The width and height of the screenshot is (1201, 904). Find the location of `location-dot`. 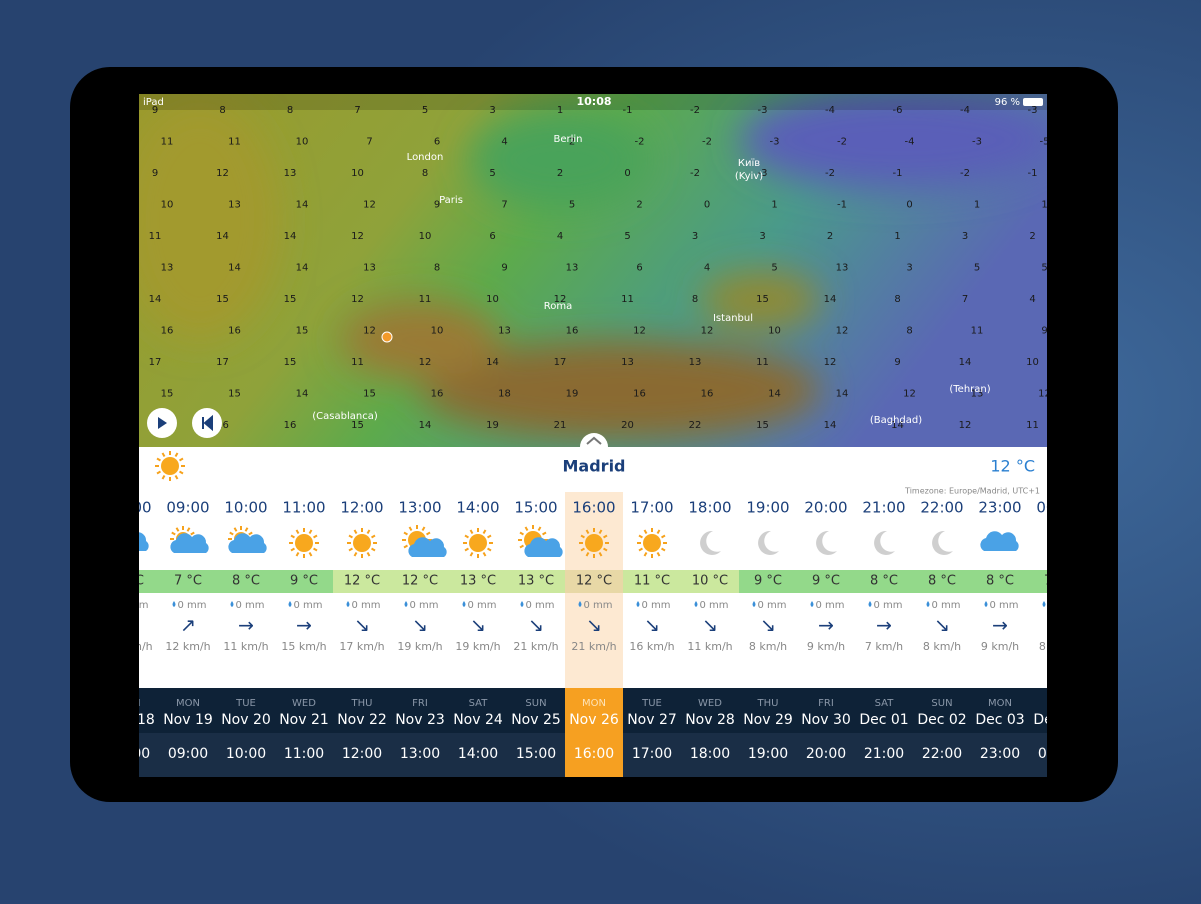

location-dot is located at coordinates (387, 337).